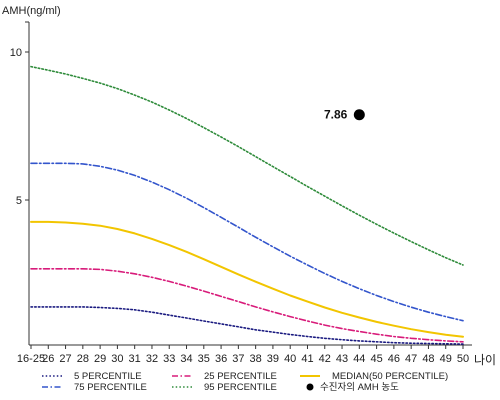 The height and width of the screenshot is (400, 500). Describe the element at coordinates (376, 359) in the screenshot. I see `x-tick-label: 45` at that location.